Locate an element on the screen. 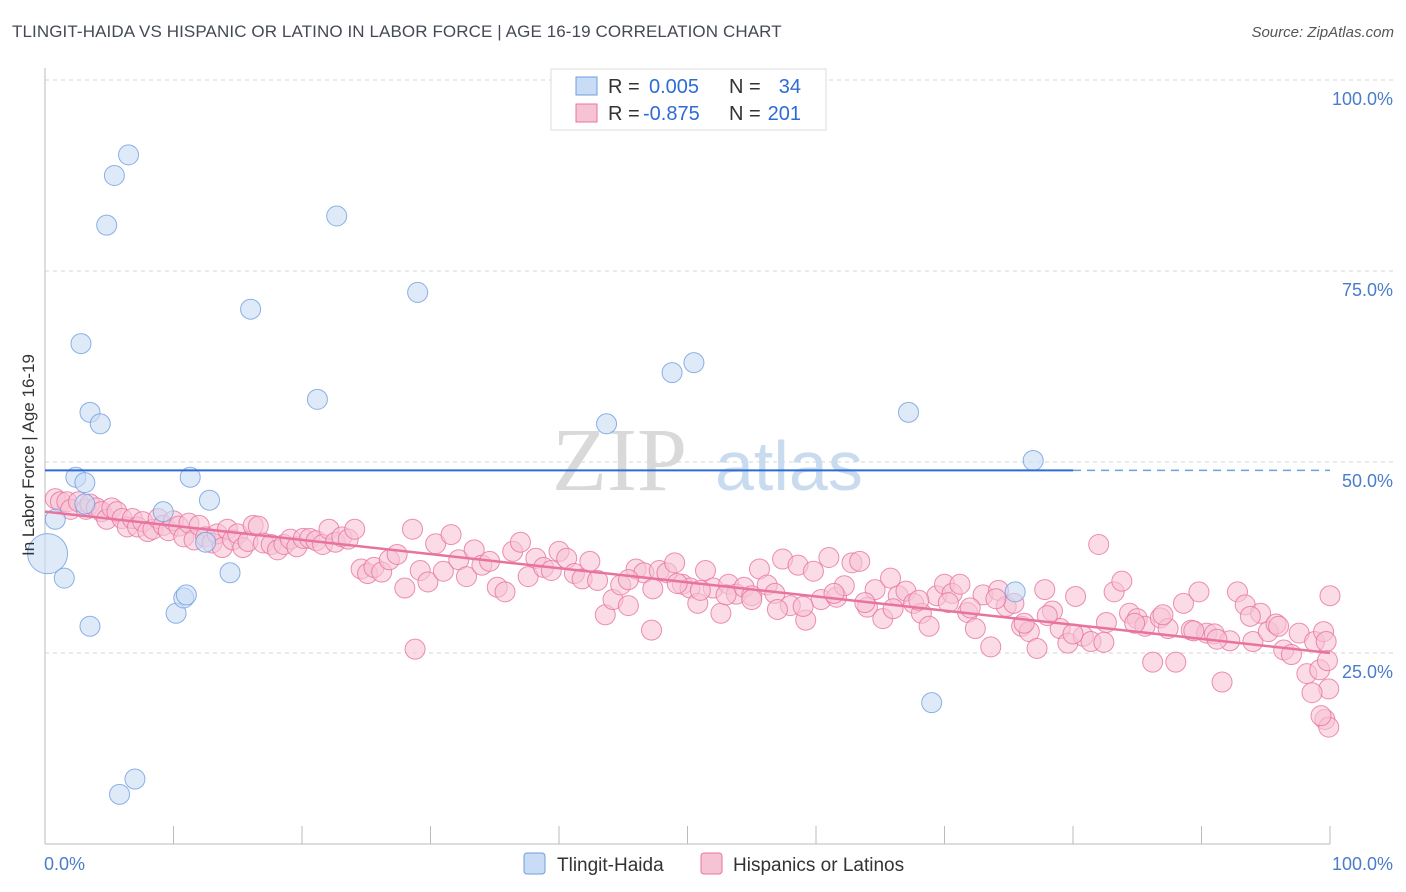  series-legend-label-hispanic: Hispanics or Latinos is located at coordinates (818, 865).